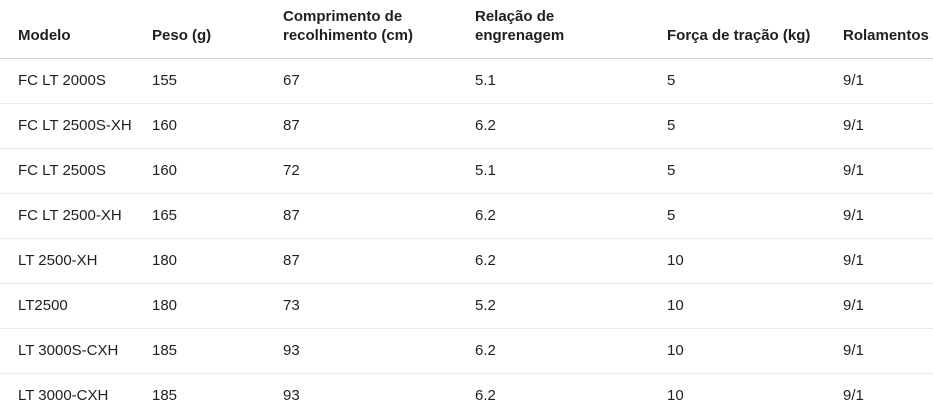 This screenshot has height=406, width=933. Describe the element at coordinates (76, 81) in the screenshot. I see `cell-modelo: FC LT 2000S` at that location.